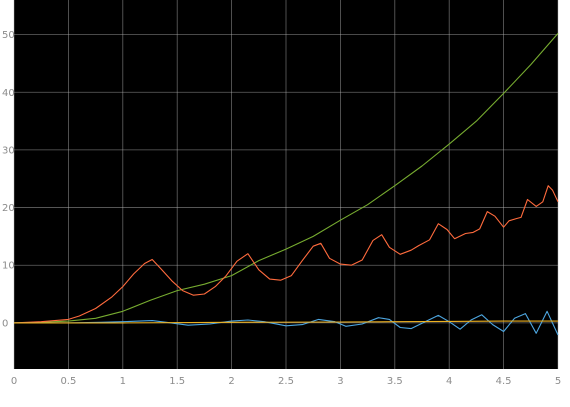  What do you see at coordinates (123, 381) in the screenshot?
I see `x-tick-label: 1` at bounding box center [123, 381].